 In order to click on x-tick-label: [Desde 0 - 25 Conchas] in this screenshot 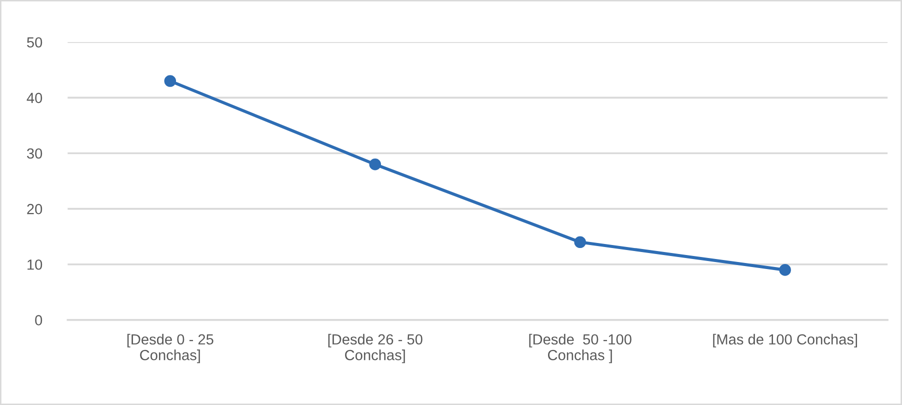, I will do `click(170, 349)`.